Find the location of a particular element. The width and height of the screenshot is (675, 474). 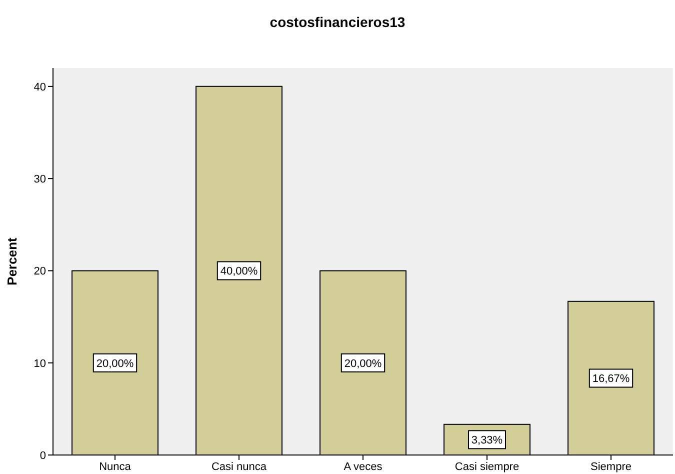

data-label: 40,00% is located at coordinates (239, 272).